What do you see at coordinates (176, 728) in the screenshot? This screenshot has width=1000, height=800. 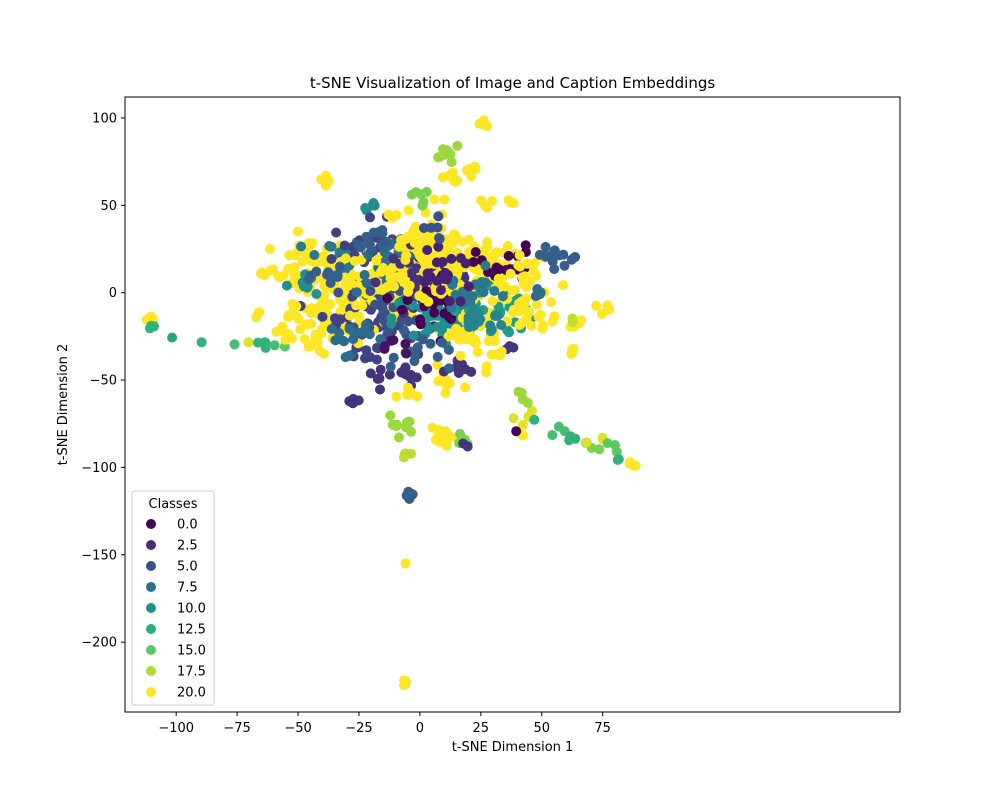 I see `x-tick-label: −100` at bounding box center [176, 728].